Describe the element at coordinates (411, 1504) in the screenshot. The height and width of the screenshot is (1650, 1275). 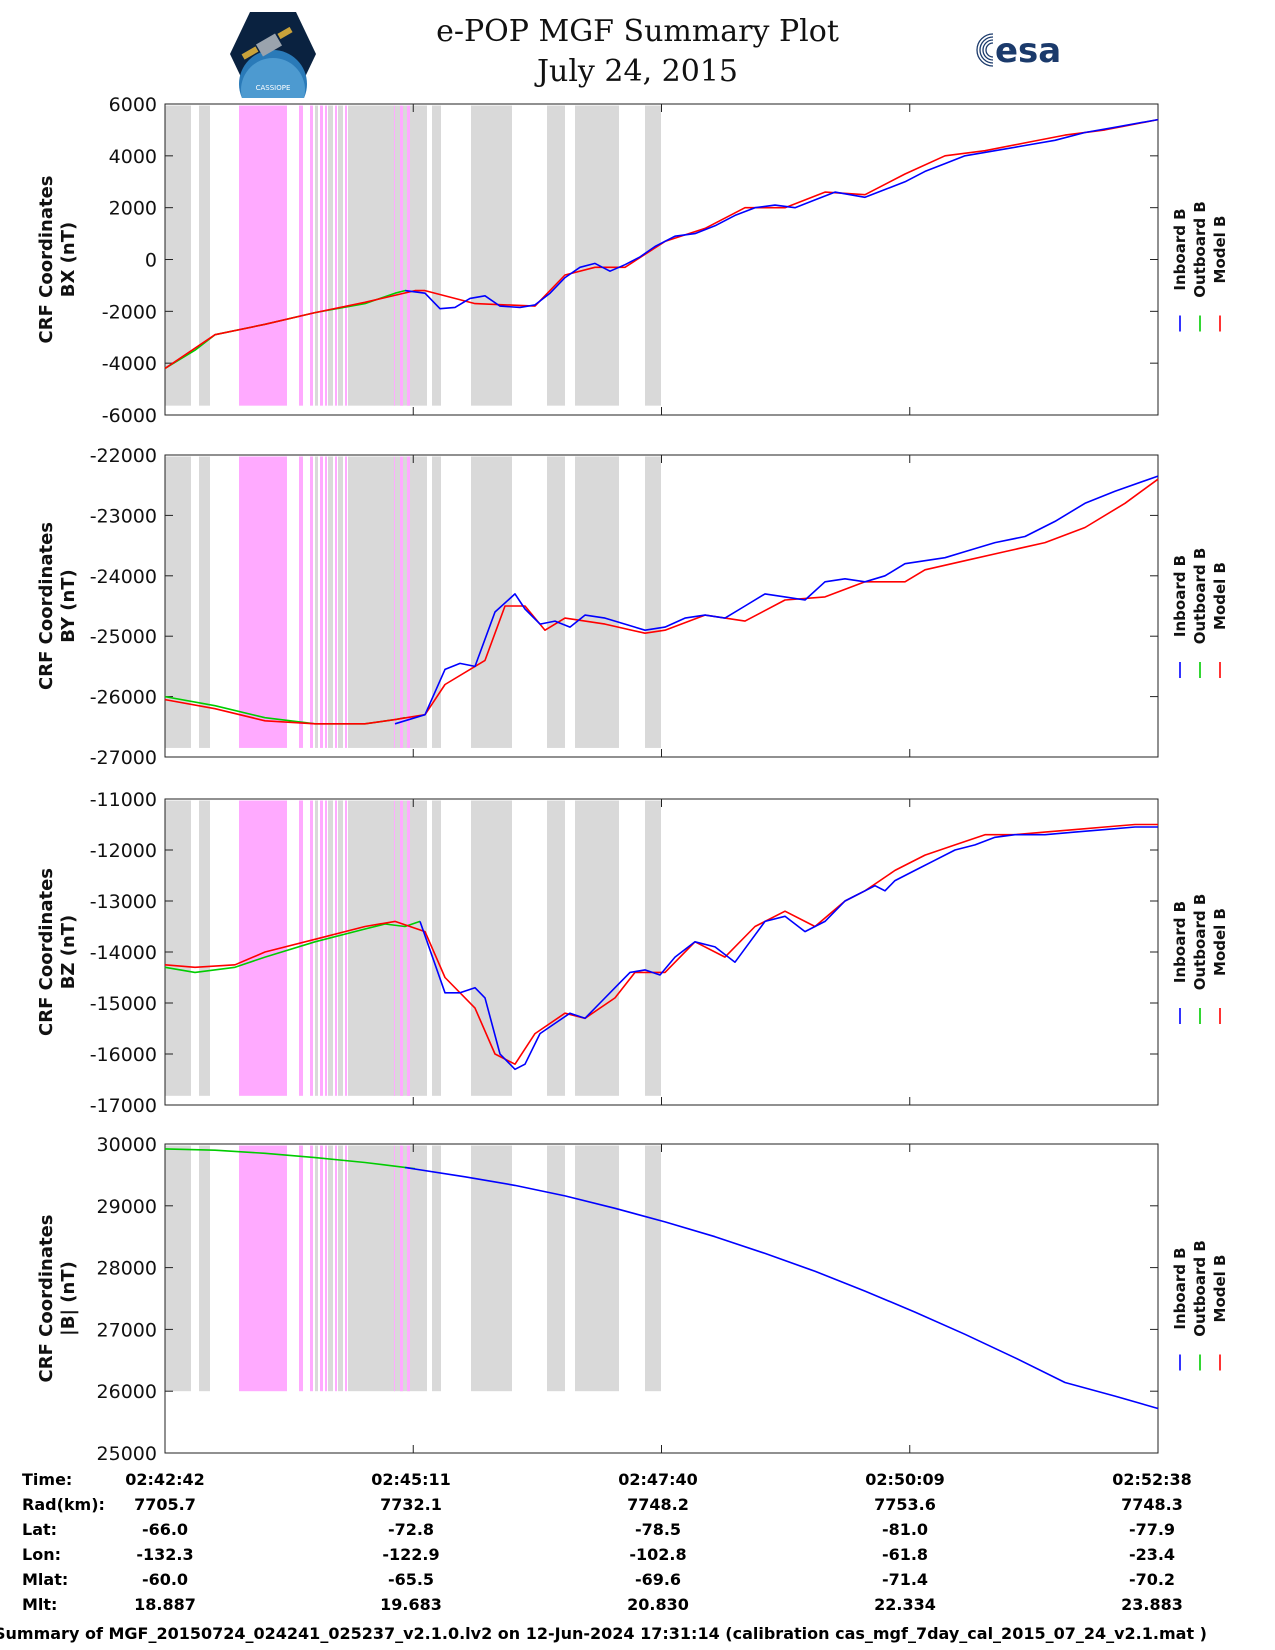
I see `cell: 7732.1` at that location.